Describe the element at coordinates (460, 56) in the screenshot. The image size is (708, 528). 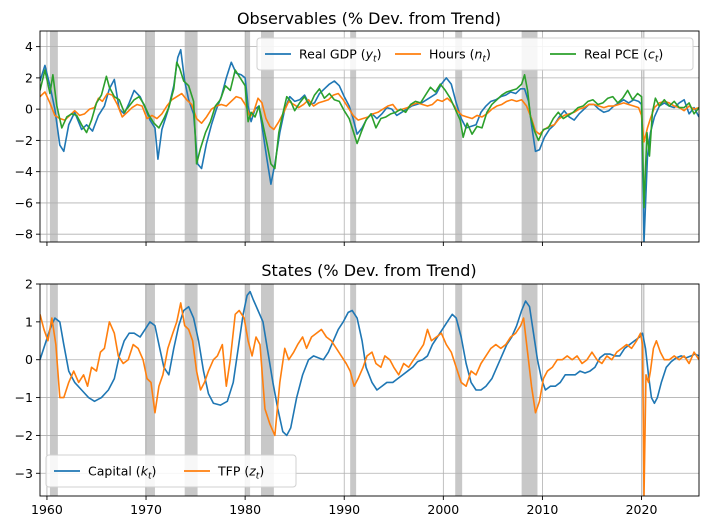
I see `legend-label: Hours (nt)` at that location.